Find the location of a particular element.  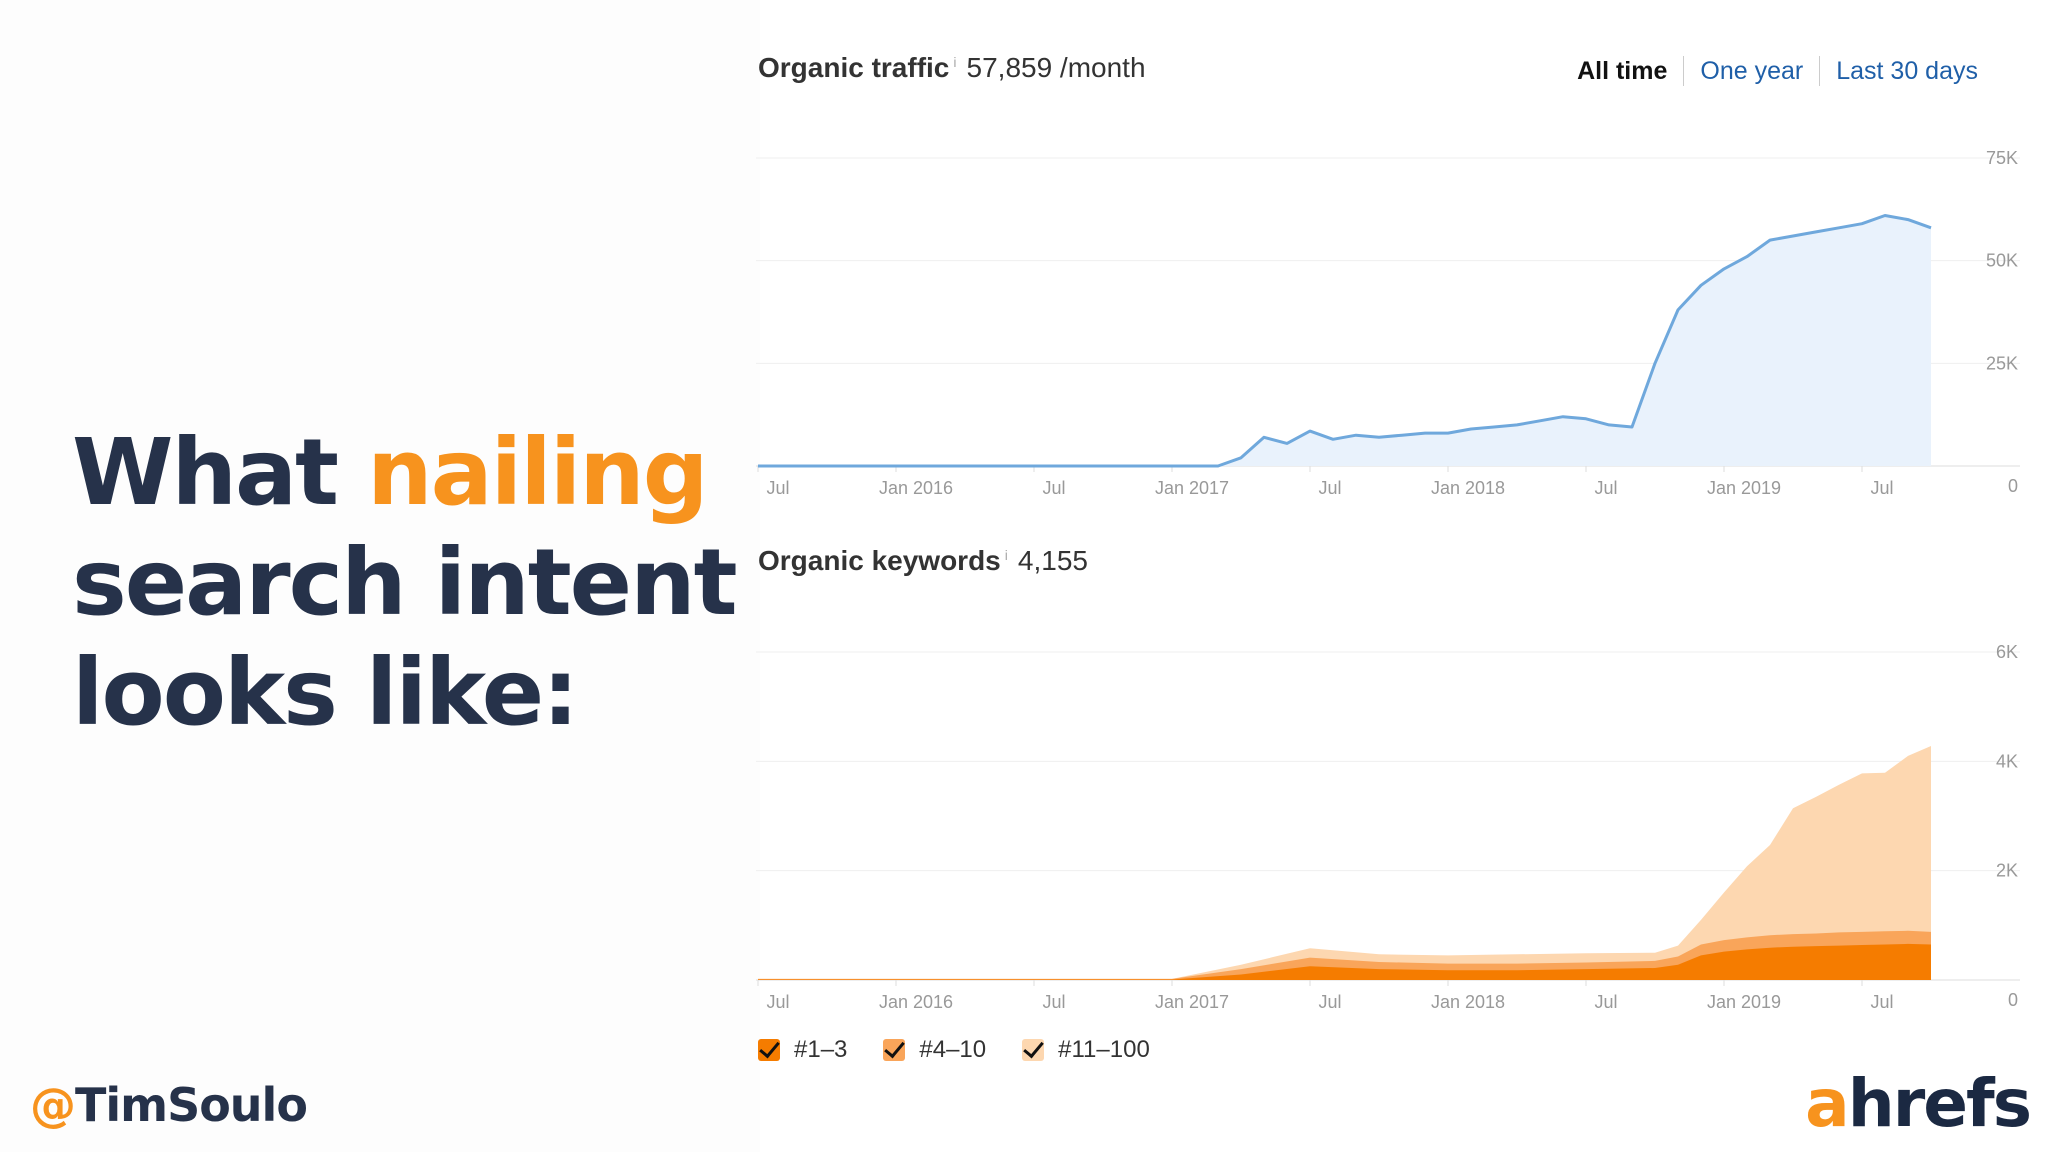

twitter-handle: @TimSoulo is located at coordinates (169, 1105).